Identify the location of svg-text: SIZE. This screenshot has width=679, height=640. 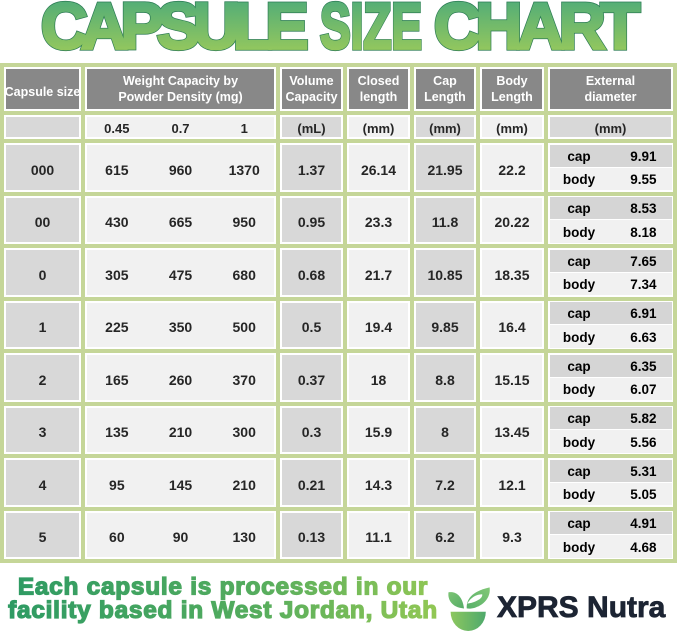
(371, 31).